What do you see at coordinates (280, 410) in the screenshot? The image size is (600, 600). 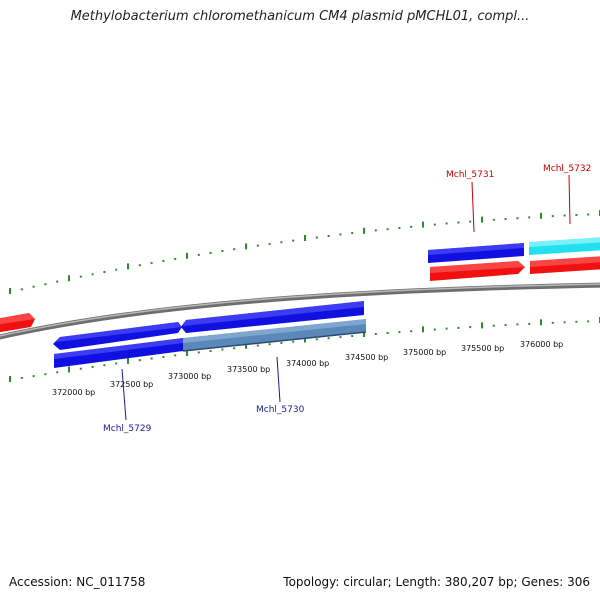 I see `gene-label-mchl-5730: Mchl_5730` at bounding box center [280, 410].